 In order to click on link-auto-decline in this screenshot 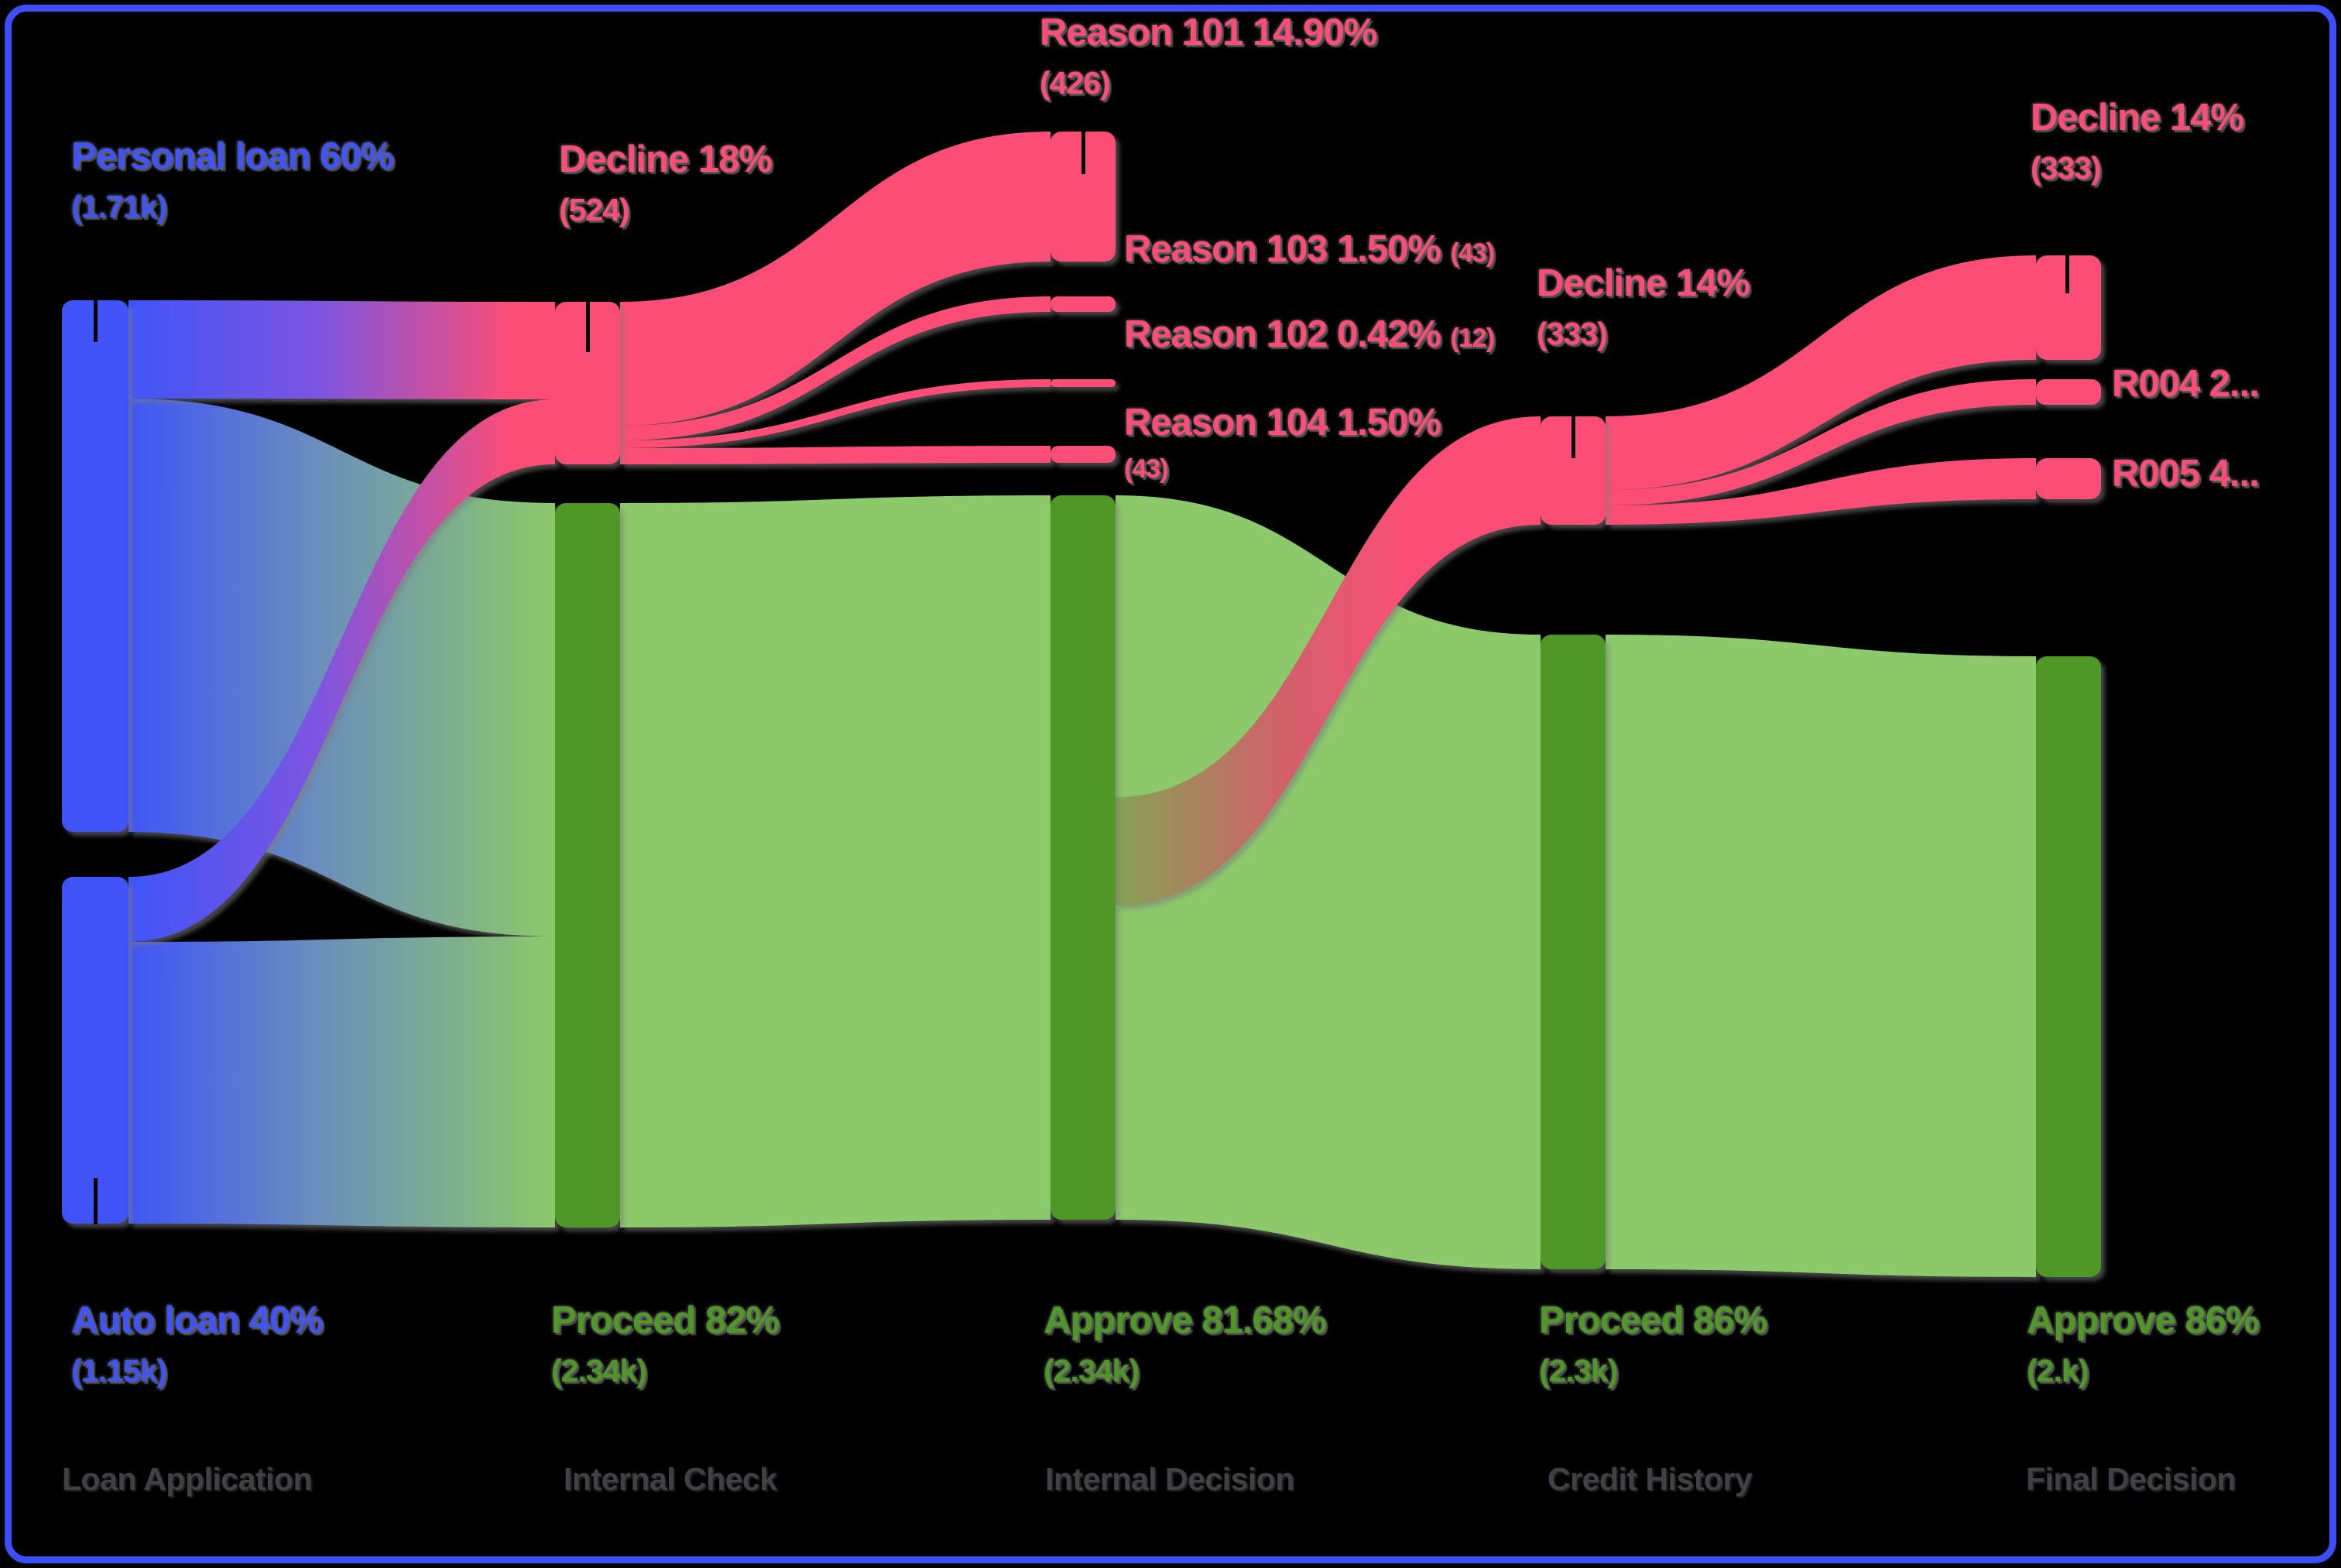, I will do `click(342, 670)`.